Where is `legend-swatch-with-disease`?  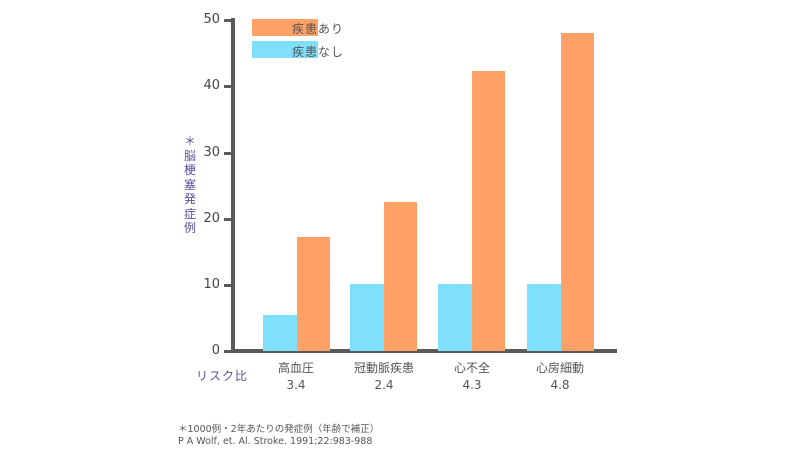 legend-swatch-with-disease is located at coordinates (285, 27).